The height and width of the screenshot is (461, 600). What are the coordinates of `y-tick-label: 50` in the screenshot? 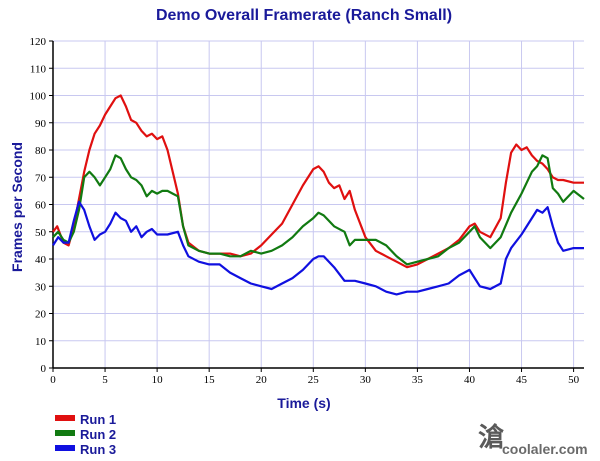 It's located at (41, 233).